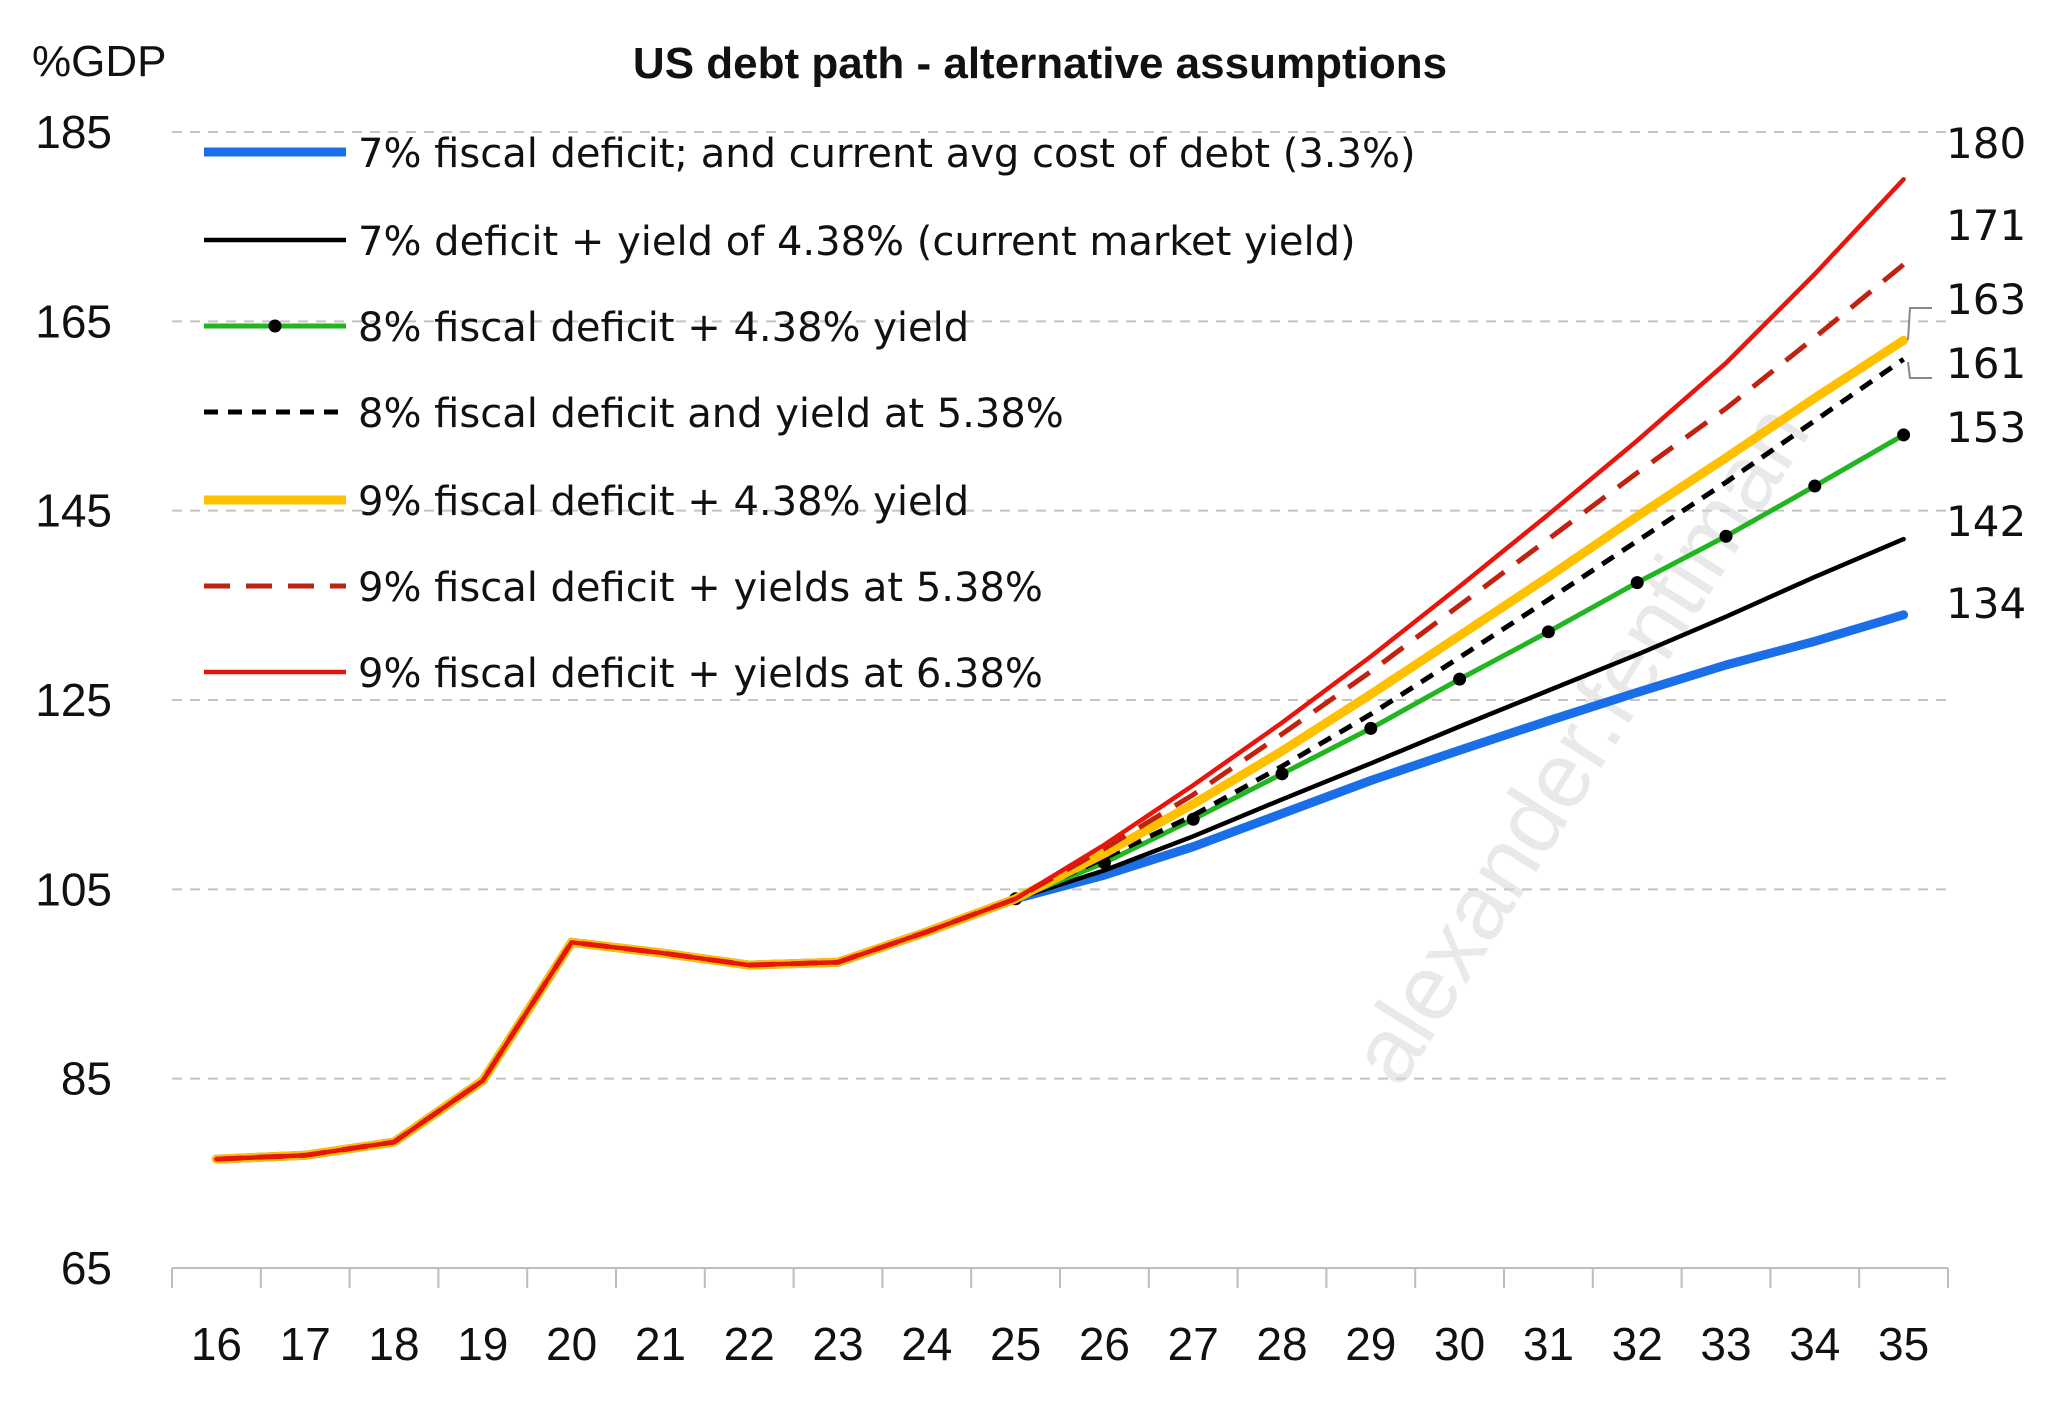 This screenshot has width=2048, height=1414. Describe the element at coordinates (1986, 363) in the screenshot. I see `end-label: 161` at that location.